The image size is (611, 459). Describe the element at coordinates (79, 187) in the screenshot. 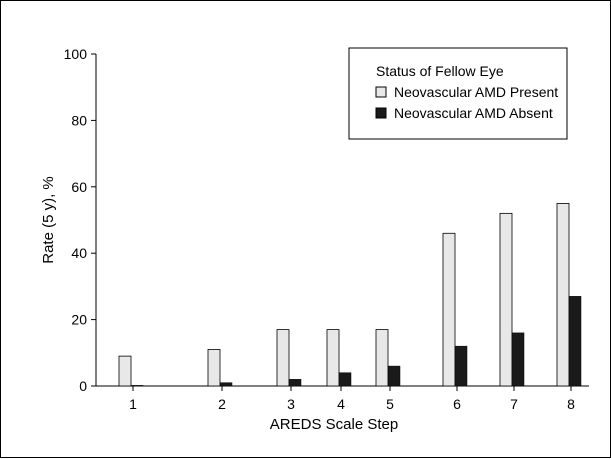

I see `y-tick-label: 60` at that location.